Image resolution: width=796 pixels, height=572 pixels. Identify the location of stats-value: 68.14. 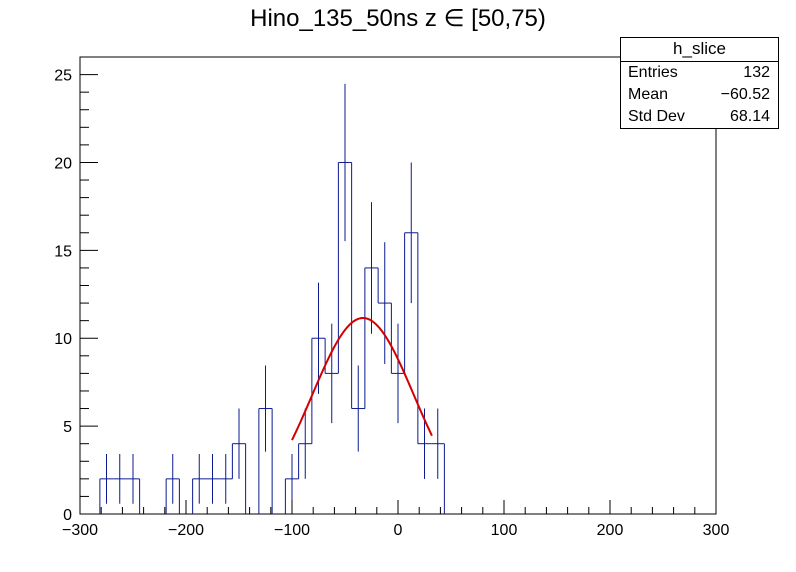
(749, 116).